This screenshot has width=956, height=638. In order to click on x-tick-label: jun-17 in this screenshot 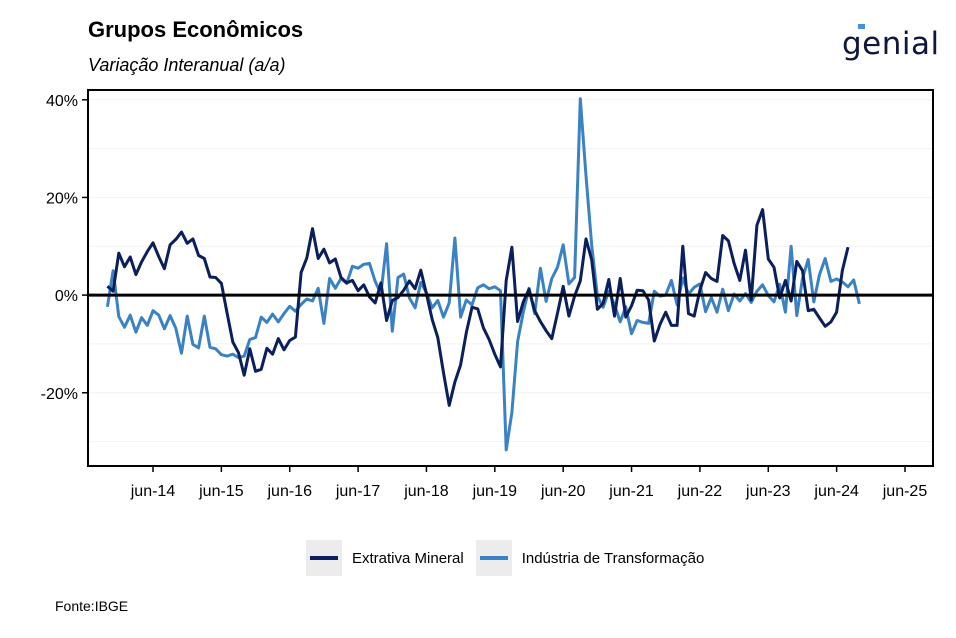, I will do `click(358, 491)`.